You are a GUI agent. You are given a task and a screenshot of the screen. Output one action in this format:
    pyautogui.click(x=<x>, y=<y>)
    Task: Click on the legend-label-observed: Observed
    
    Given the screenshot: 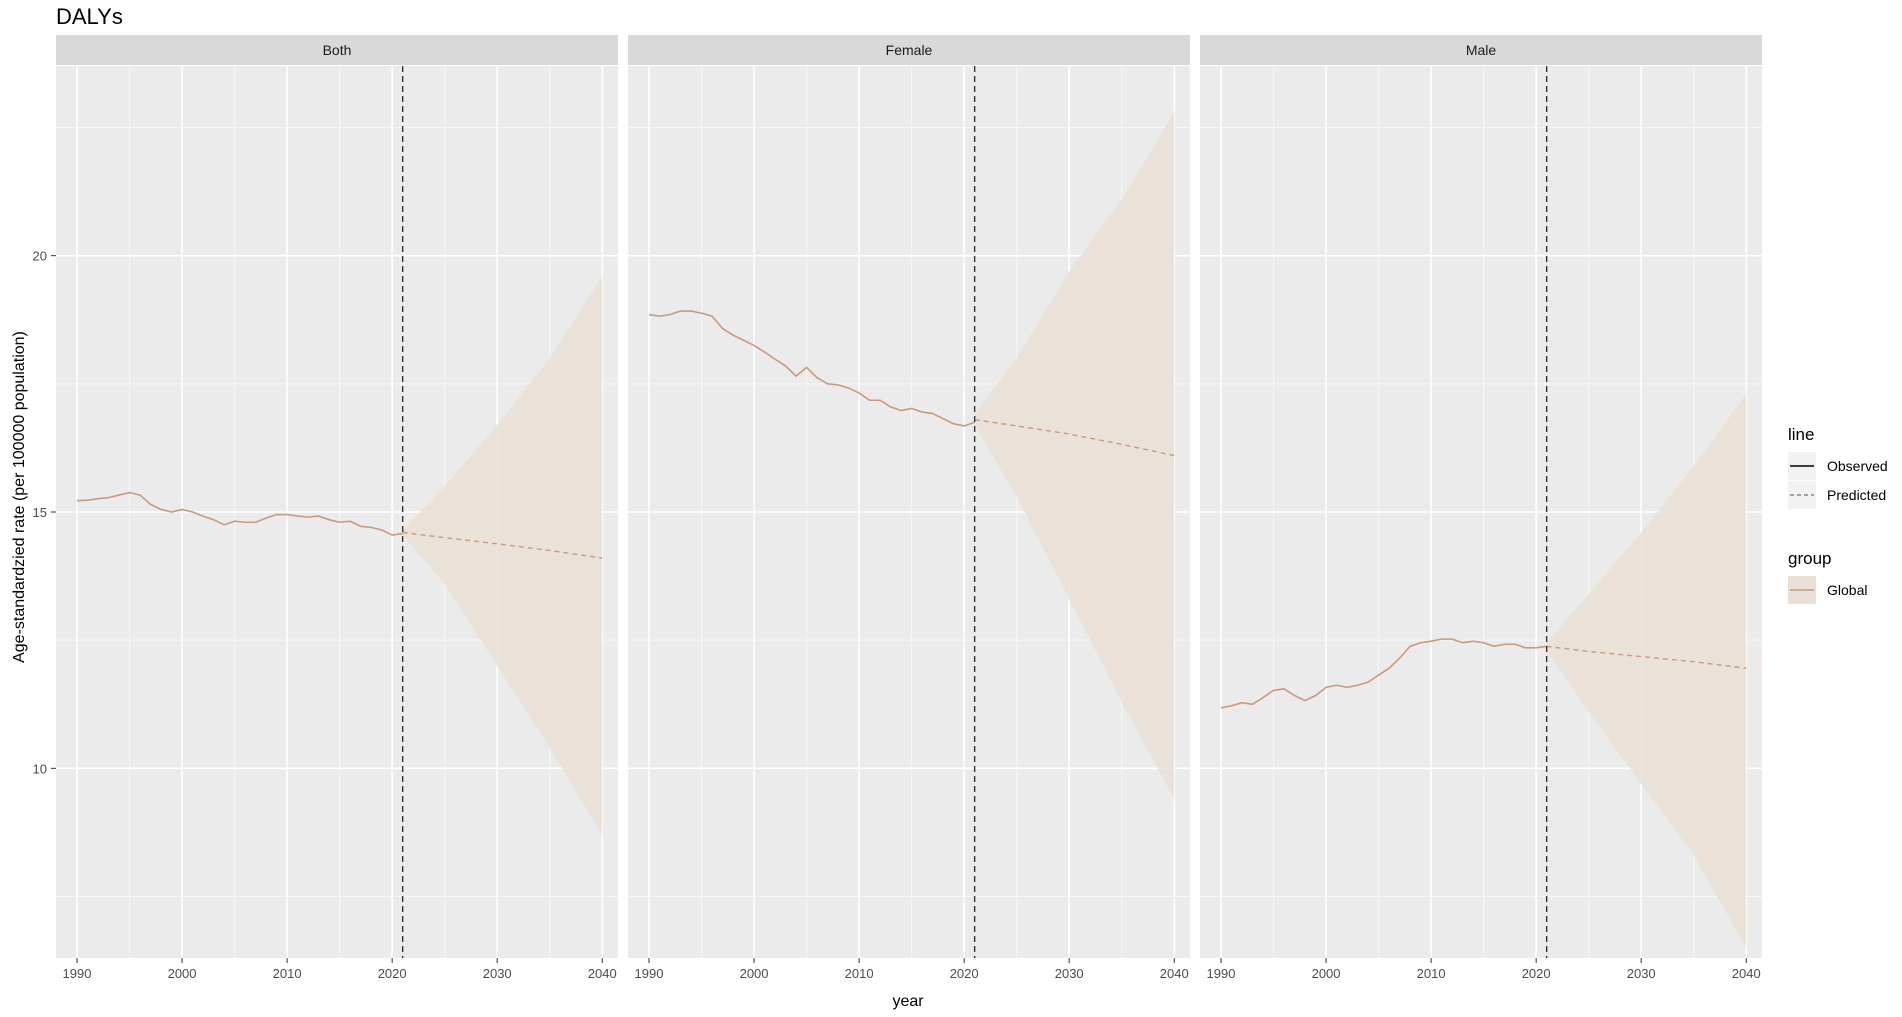 What is the action you would take?
    pyautogui.click(x=1857, y=466)
    